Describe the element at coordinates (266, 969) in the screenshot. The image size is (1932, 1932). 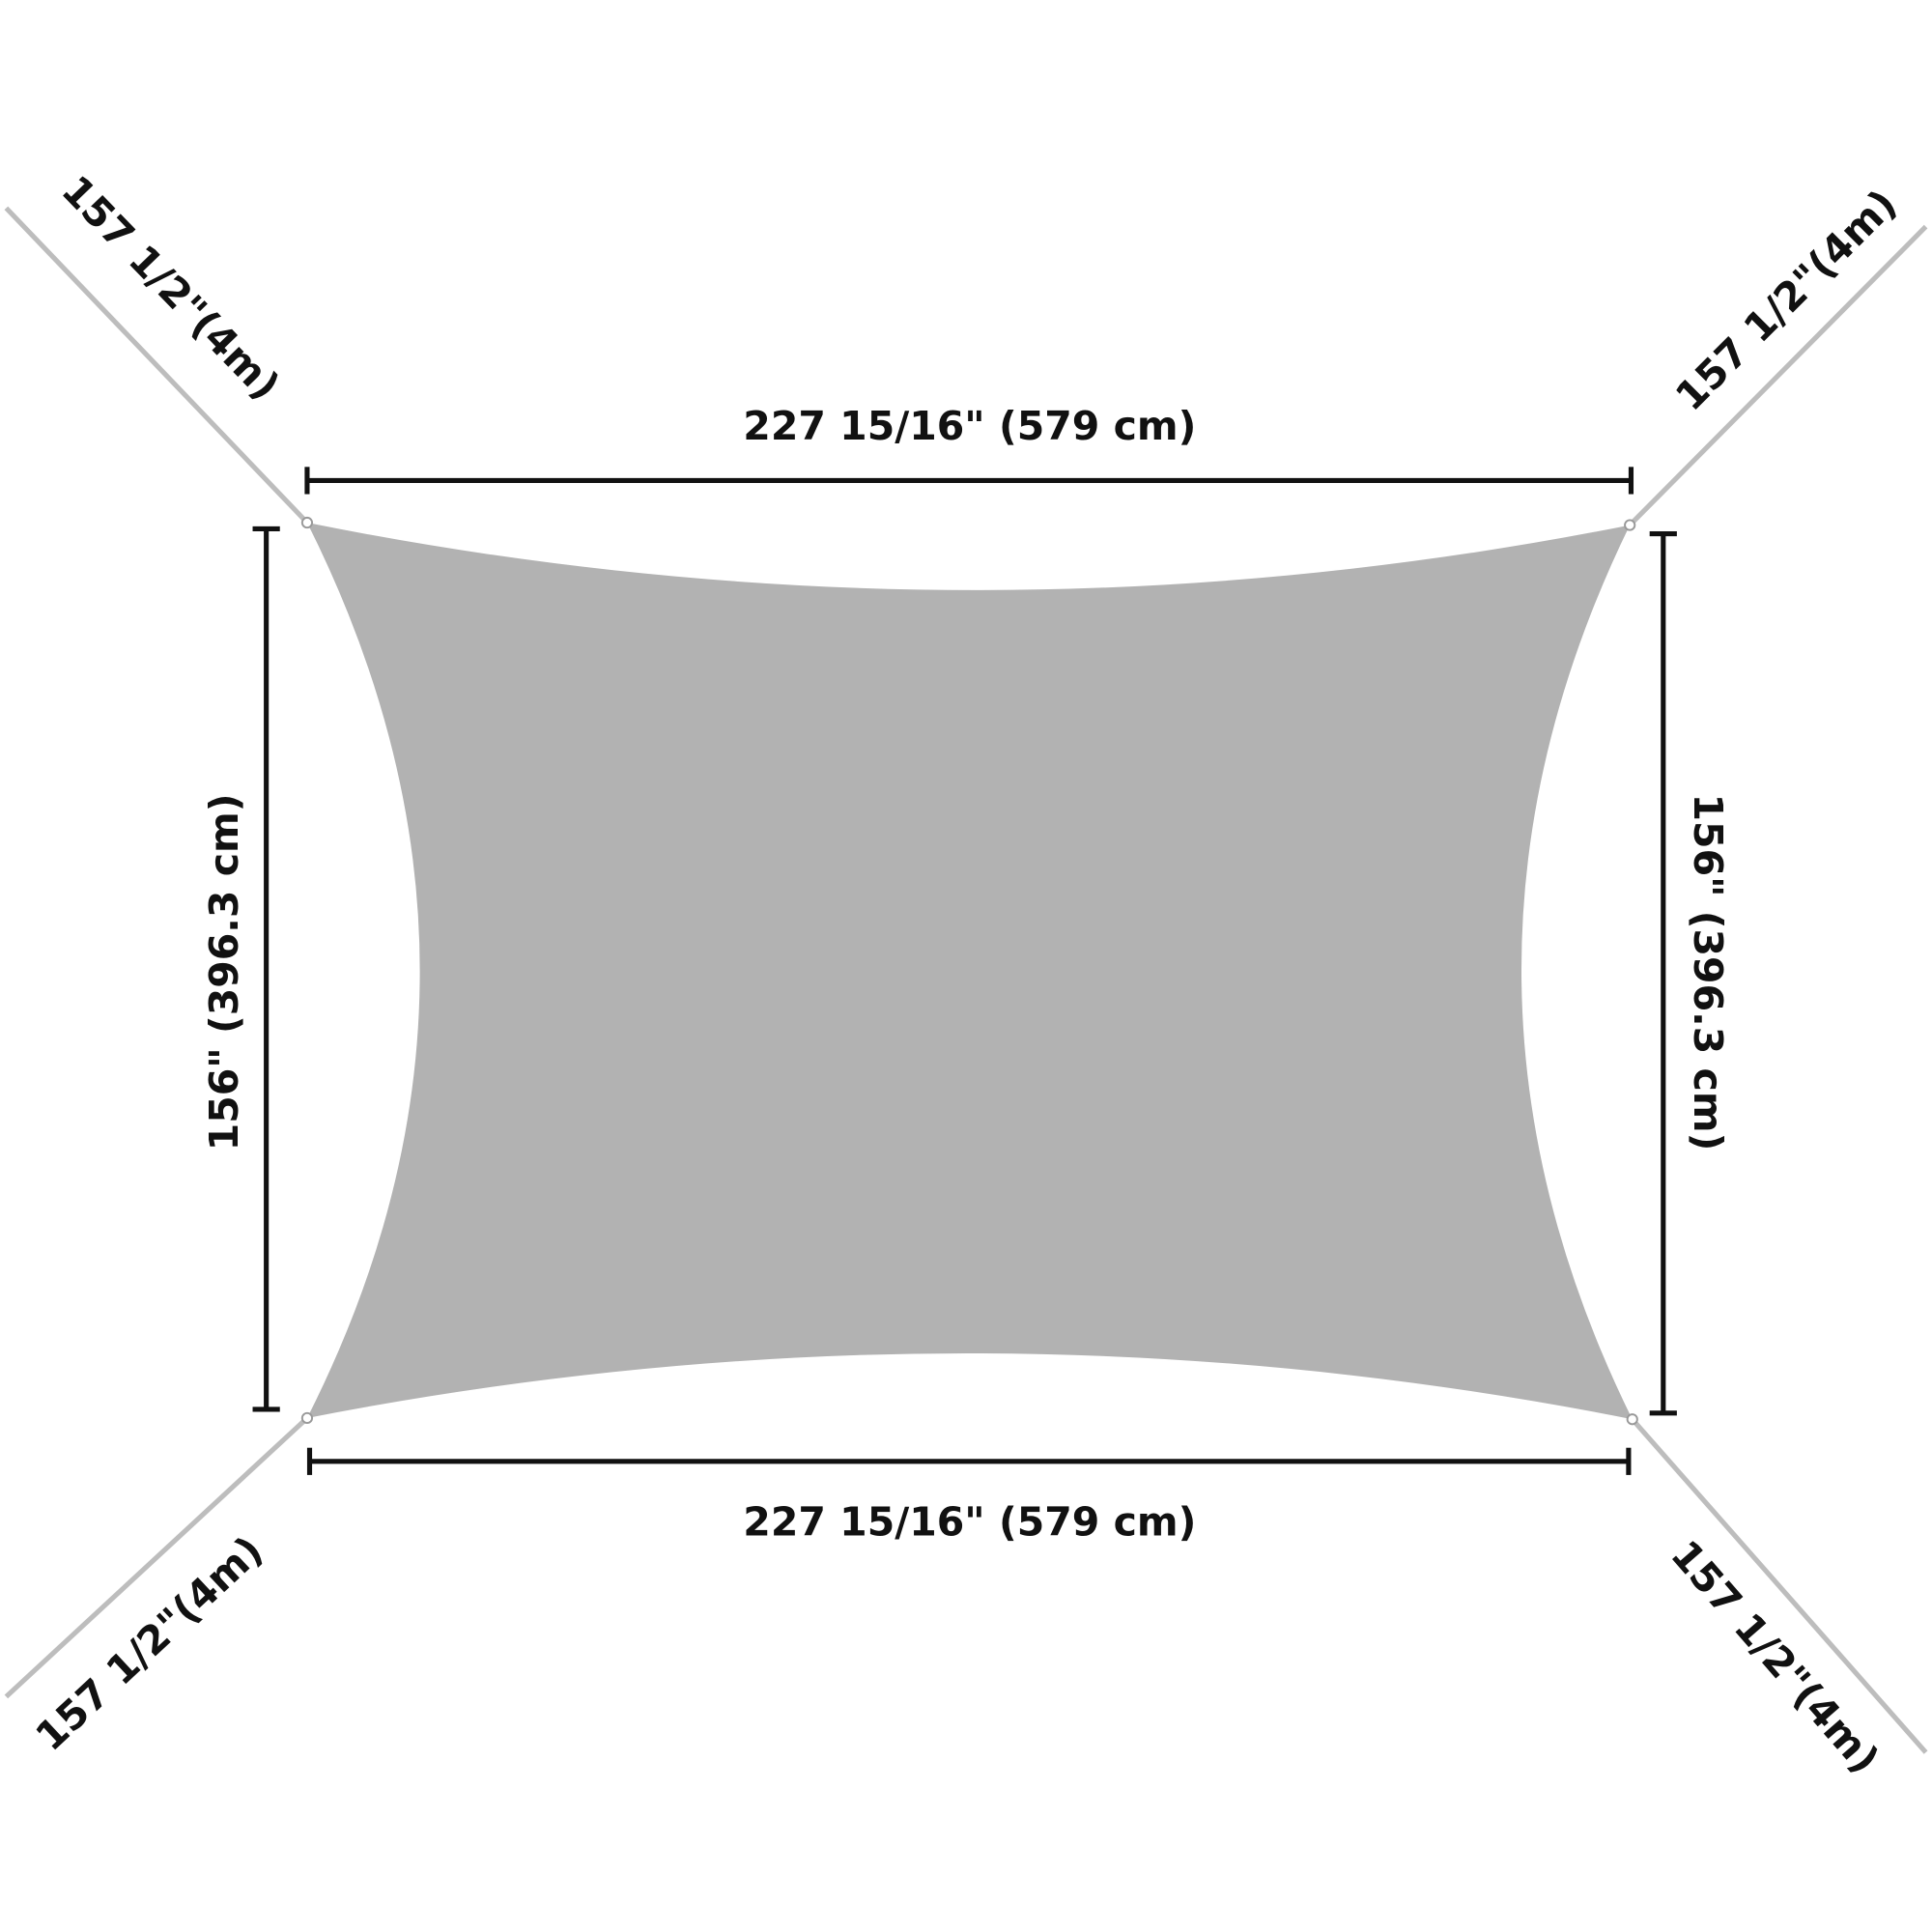
I see `left-dimension-line` at that location.